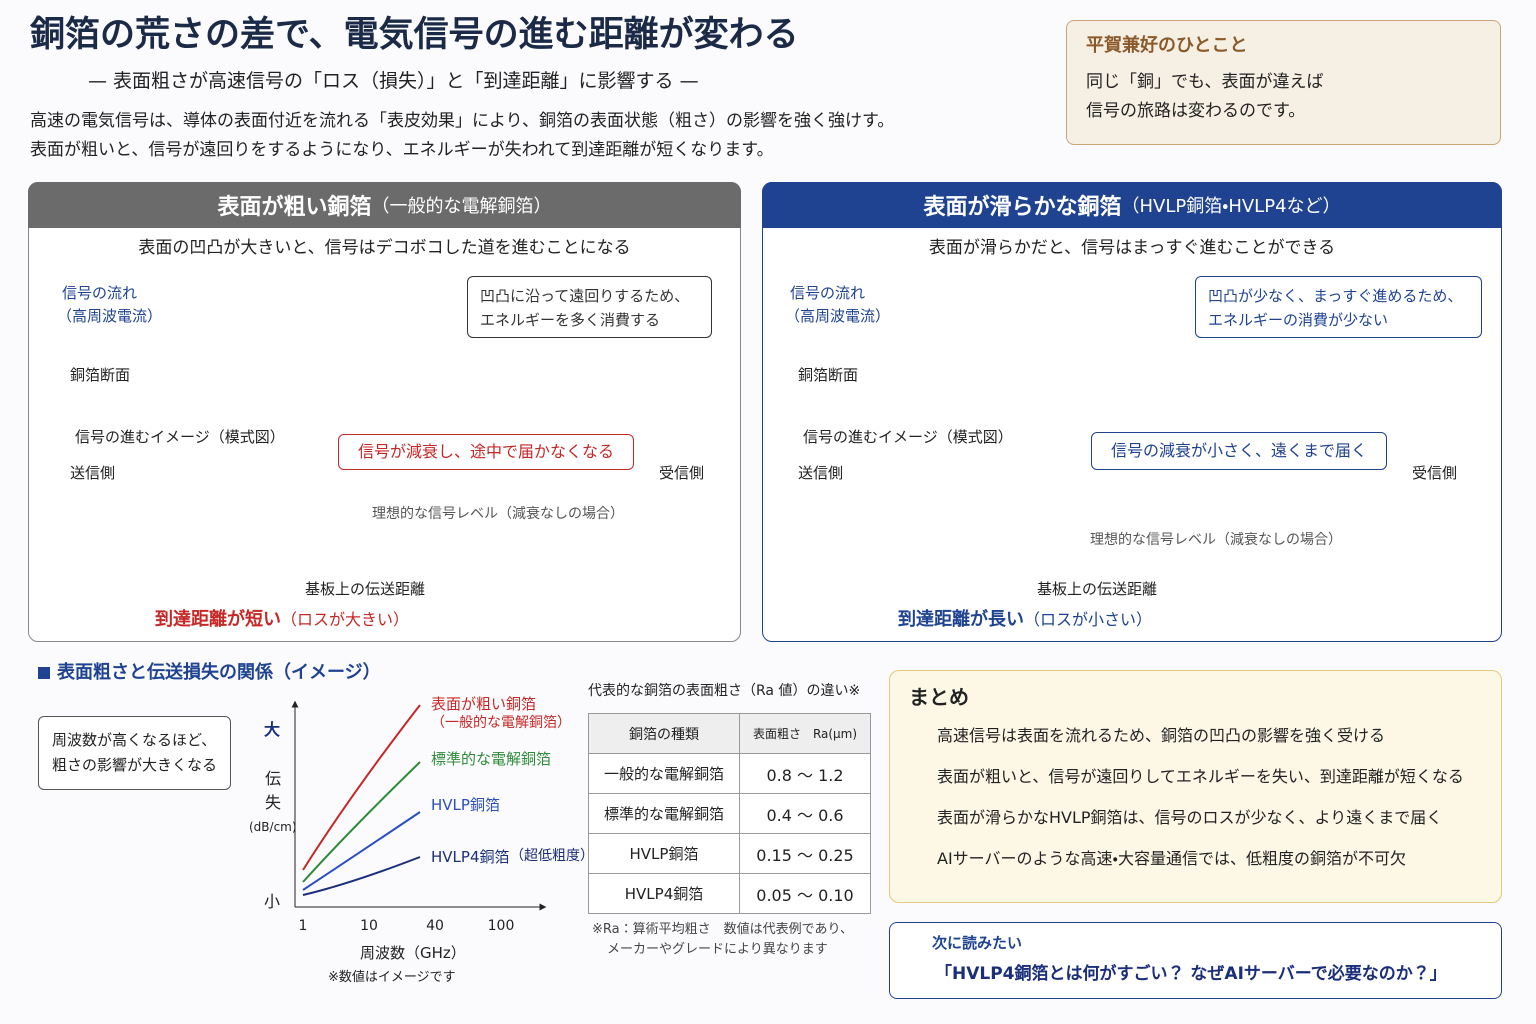 This screenshot has width=1536, height=1024. Describe the element at coordinates (1132, 248) in the screenshot. I see `panel-caption: 表面が滑らかだと、信号はまっすぐ進むことができる` at that location.